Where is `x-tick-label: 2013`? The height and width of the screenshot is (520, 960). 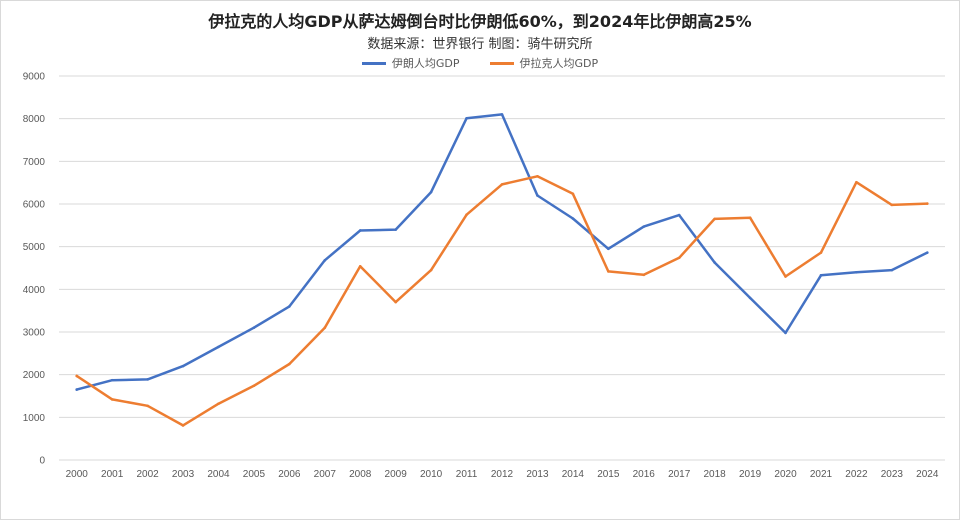
x-tick-label: 2013 is located at coordinates (537, 474).